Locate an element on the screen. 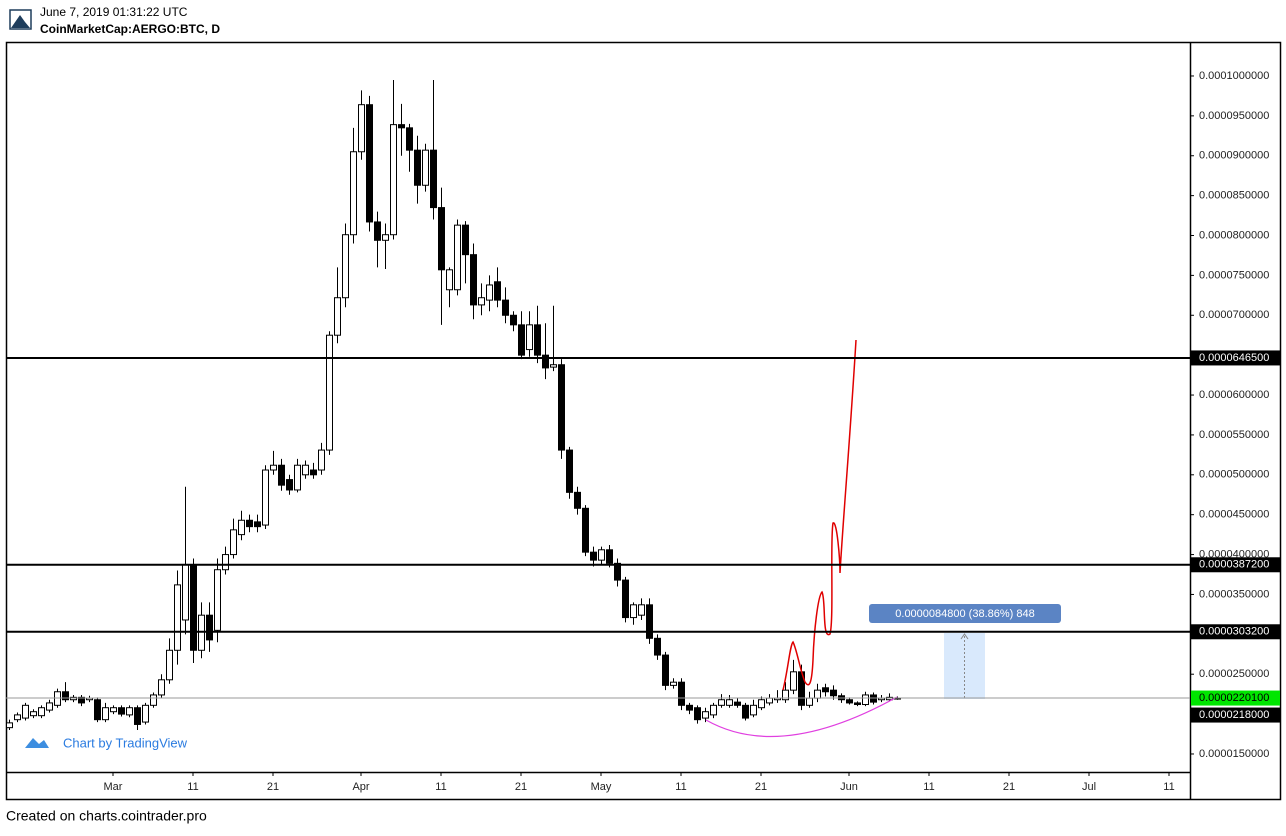 The image size is (1286, 836). attribution: Chart by TradingView is located at coordinates (125, 742).